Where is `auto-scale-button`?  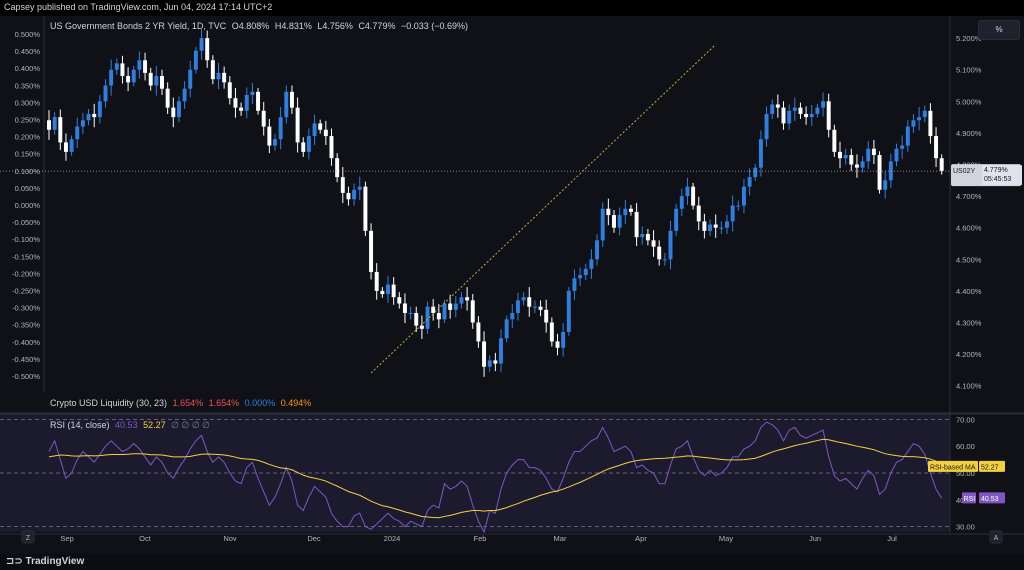
auto-scale-button is located at coordinates (996, 537).